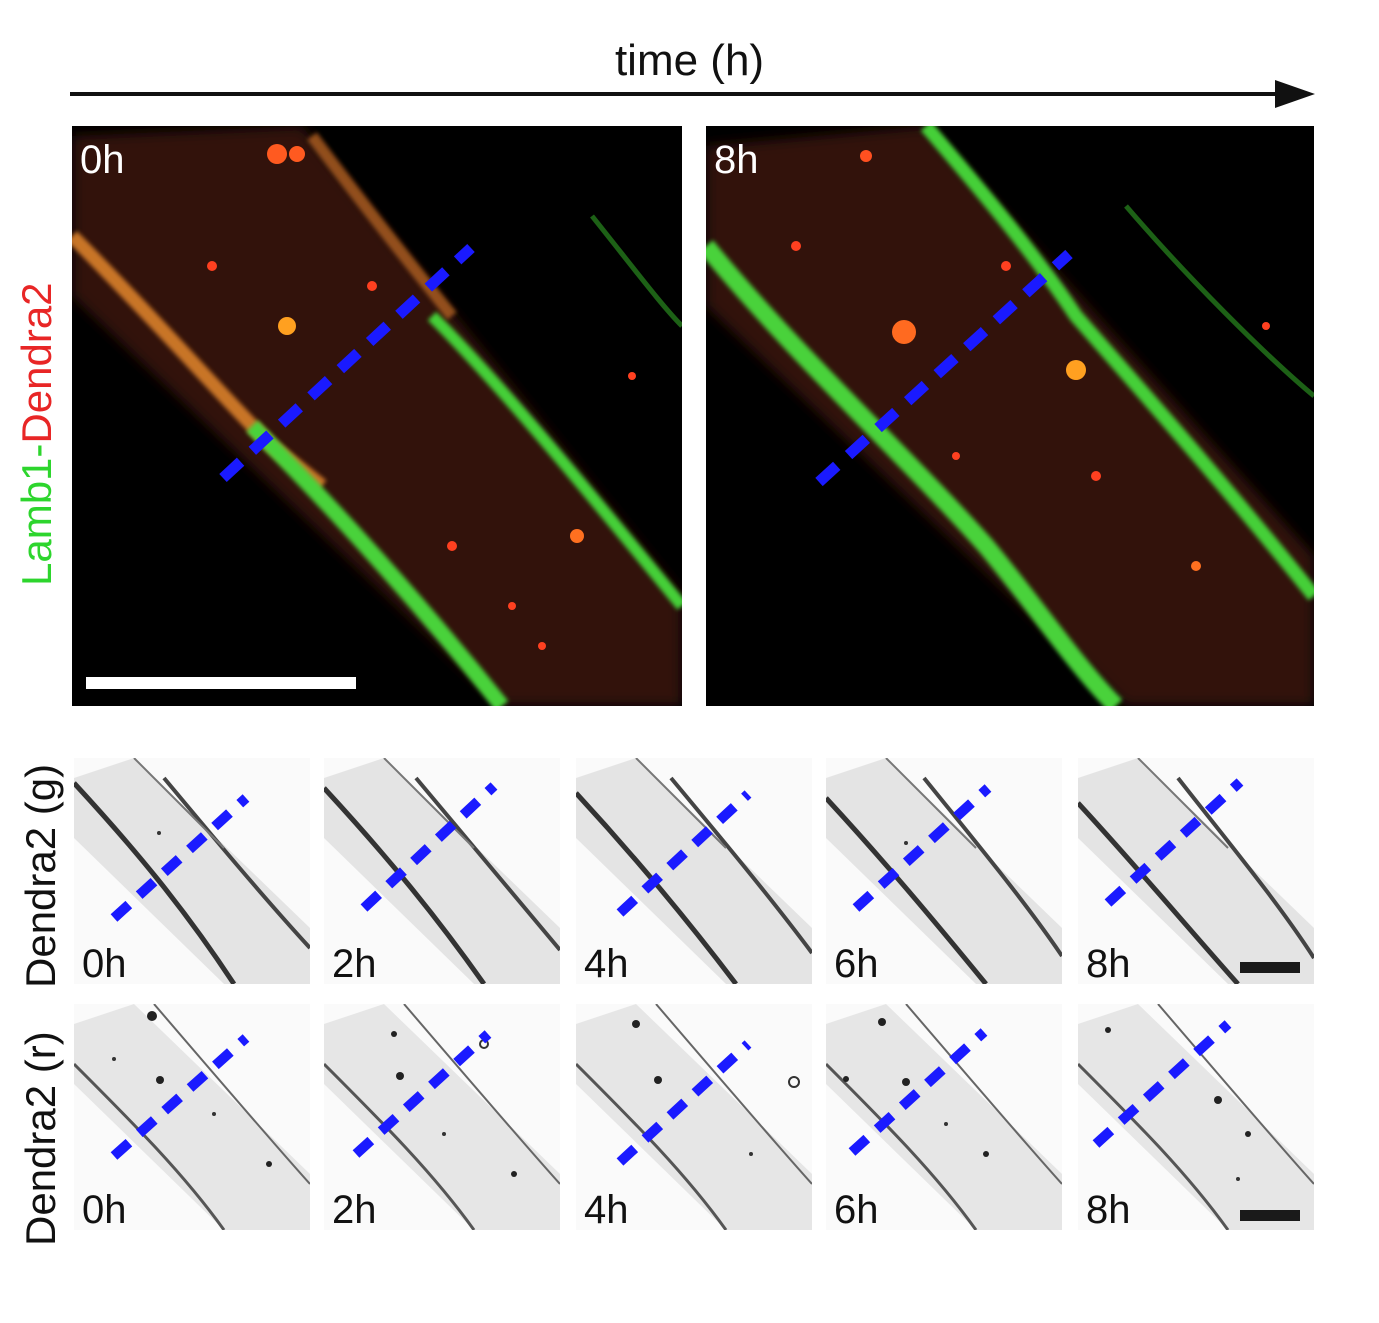  What do you see at coordinates (442, 1117) in the screenshot?
I see `inverted-red-panel-2h: 2h` at bounding box center [442, 1117].